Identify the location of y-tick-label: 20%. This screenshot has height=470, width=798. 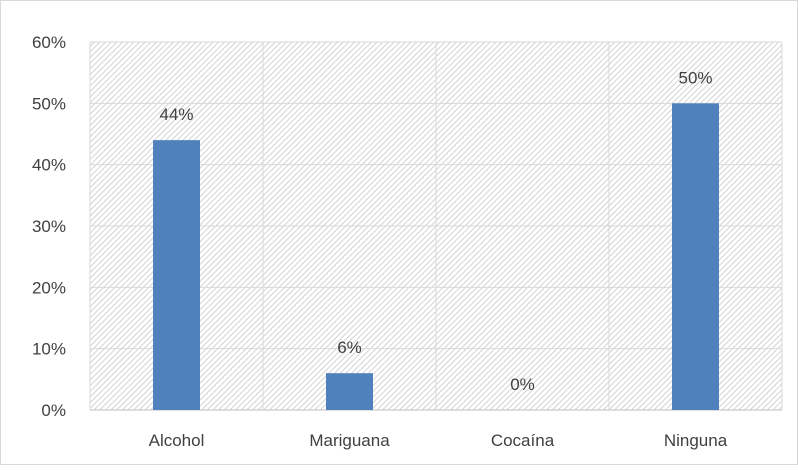
(49, 287).